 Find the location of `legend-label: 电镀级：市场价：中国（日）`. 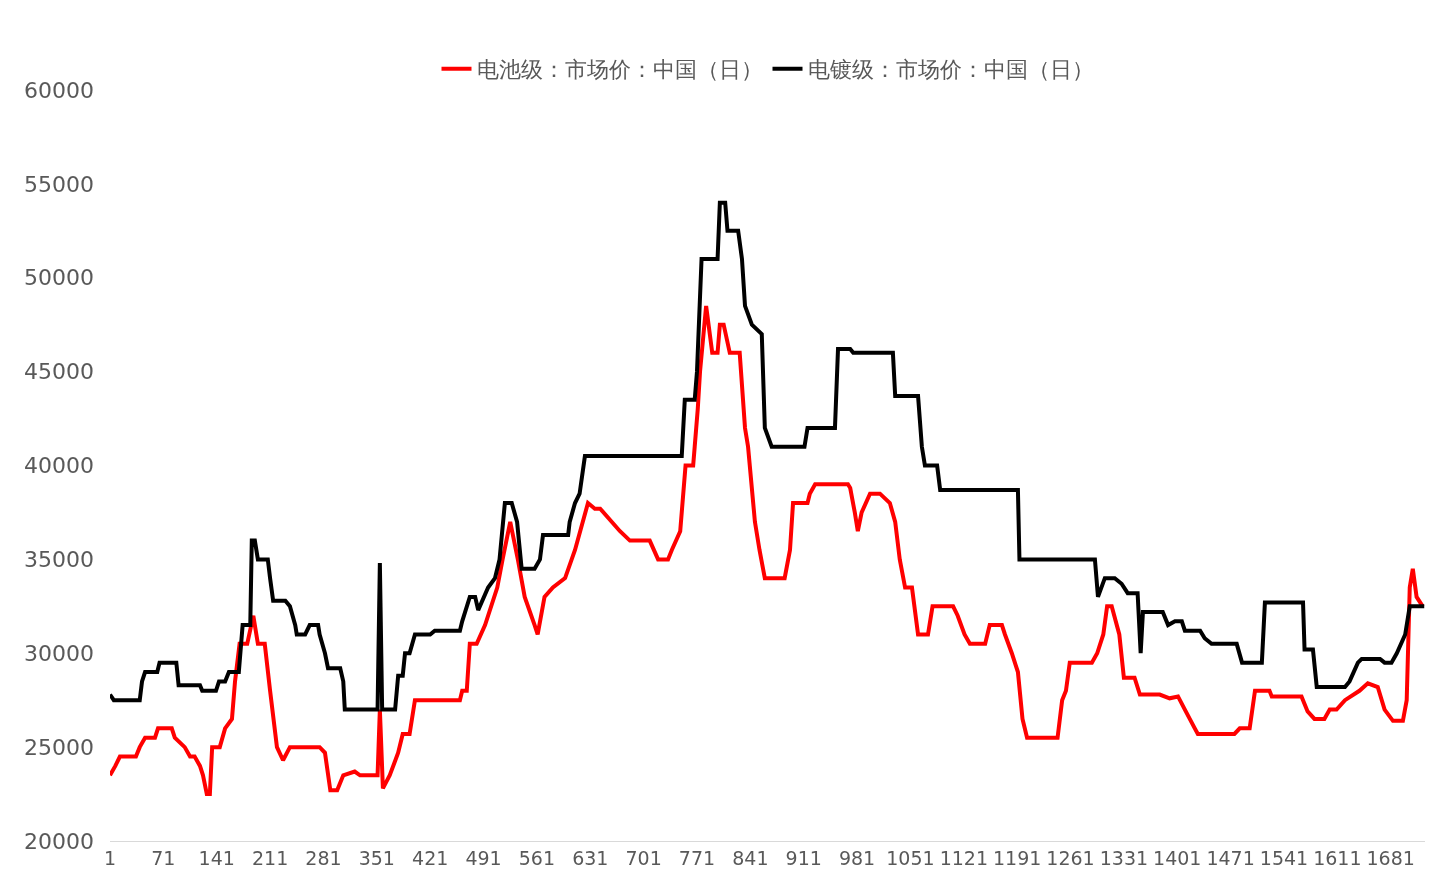

legend-label: 电镀级：市场价：中国（日） is located at coordinates (950, 70).